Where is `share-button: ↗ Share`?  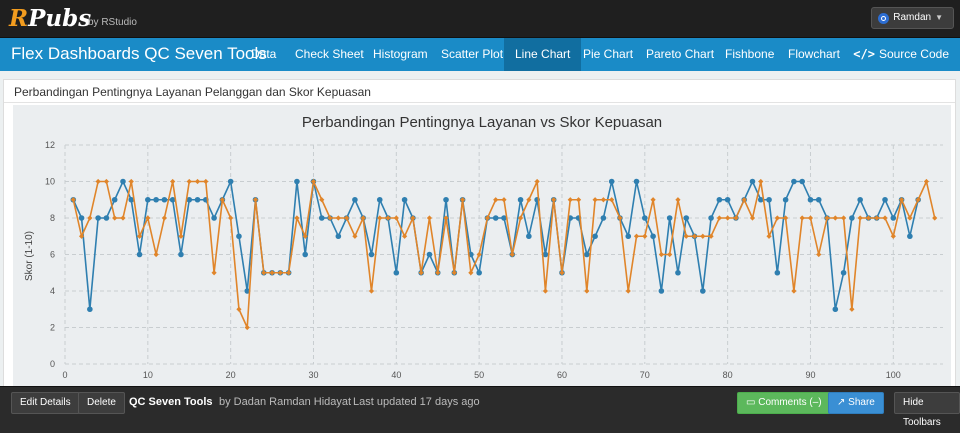
share-button: ↗ Share is located at coordinates (856, 403).